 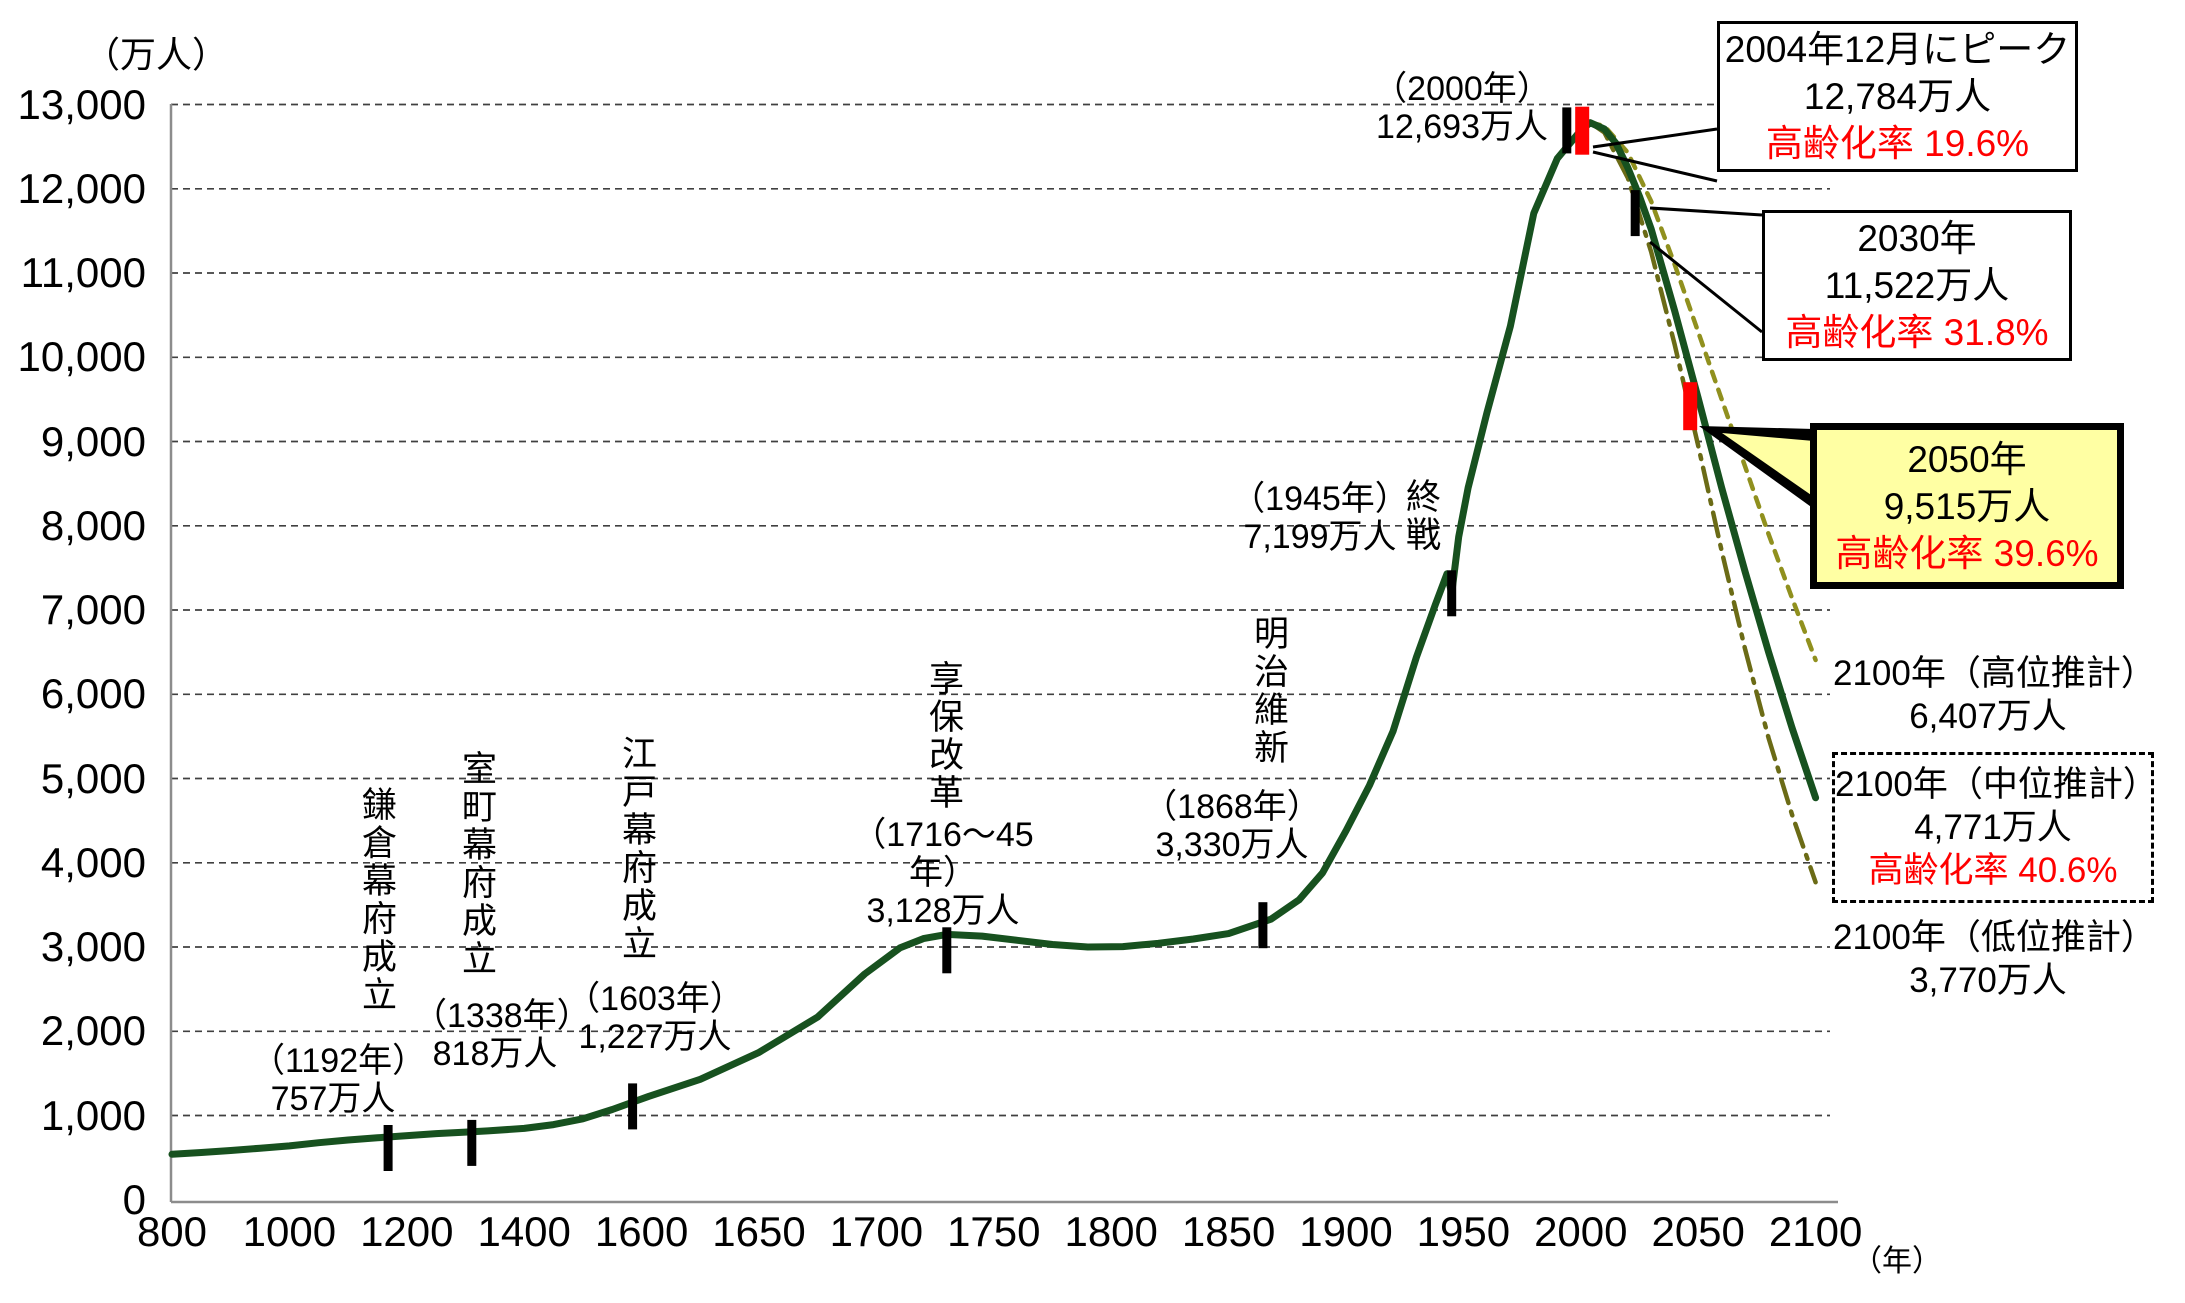 I want to click on event-pop-note: 1,227万人, so click(x=655, y=1037).